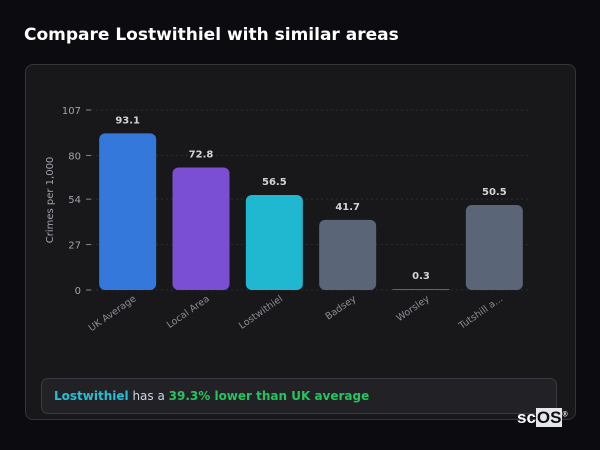  I want to click on x-tick-label: Lostwithiel, so click(261, 312).